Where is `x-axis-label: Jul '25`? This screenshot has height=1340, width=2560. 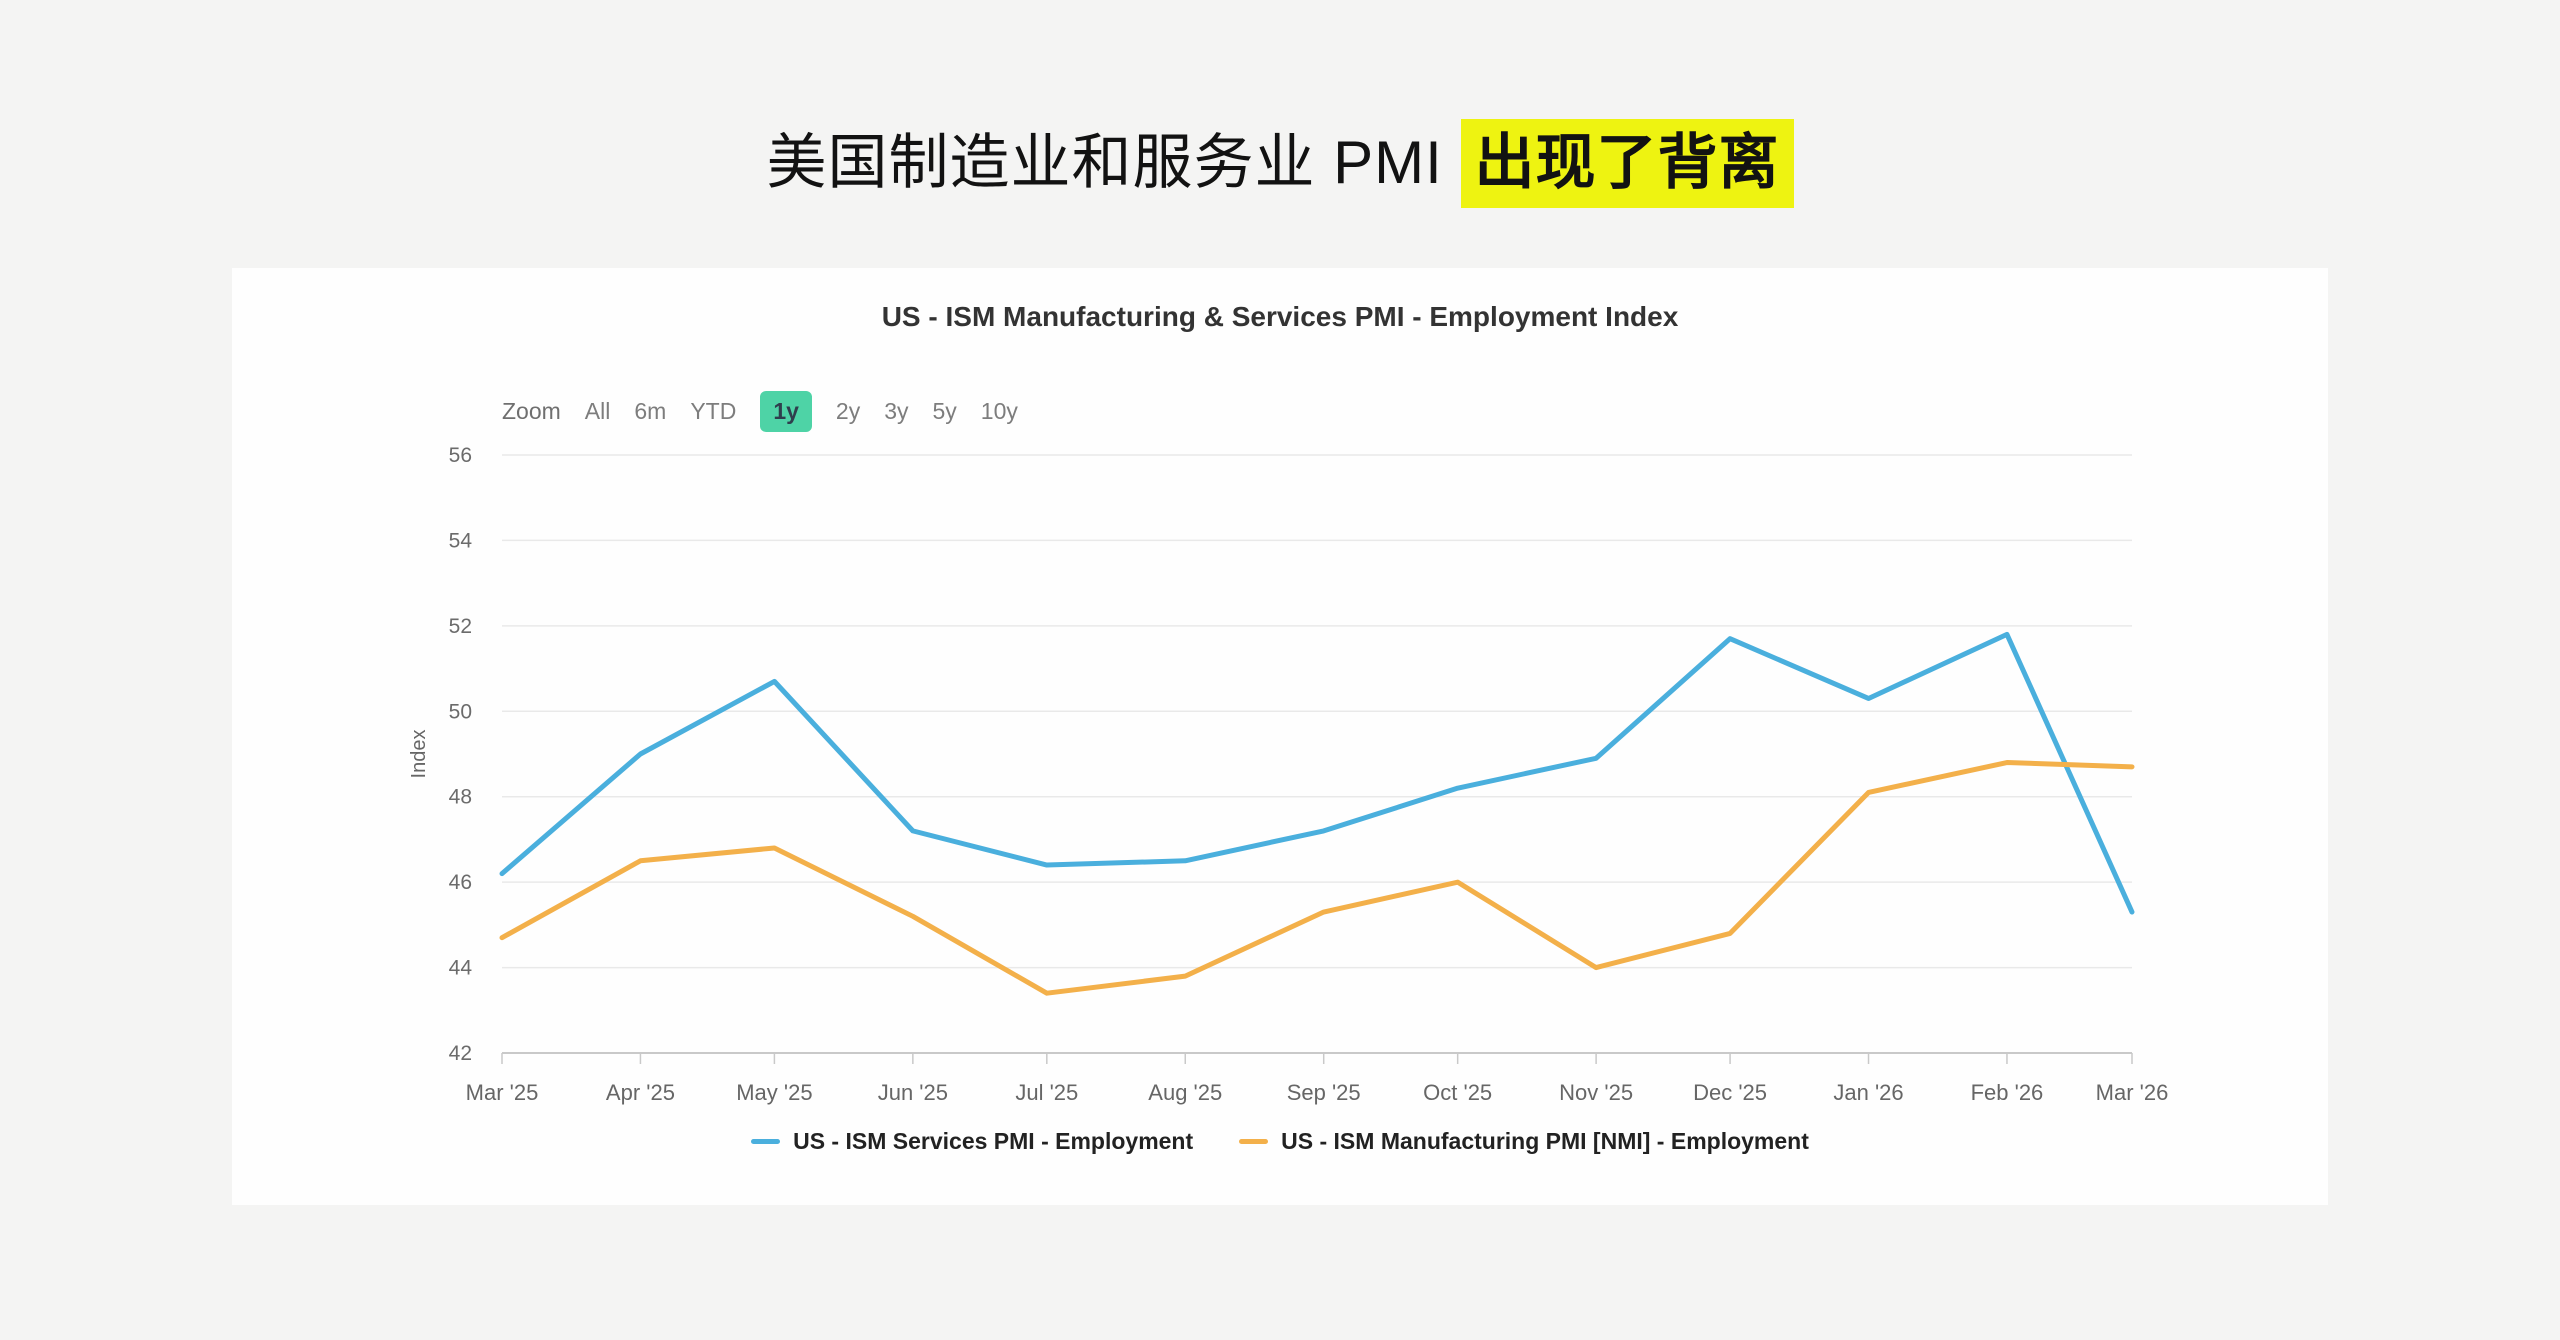
x-axis-label: Jul '25 is located at coordinates (1046, 1092).